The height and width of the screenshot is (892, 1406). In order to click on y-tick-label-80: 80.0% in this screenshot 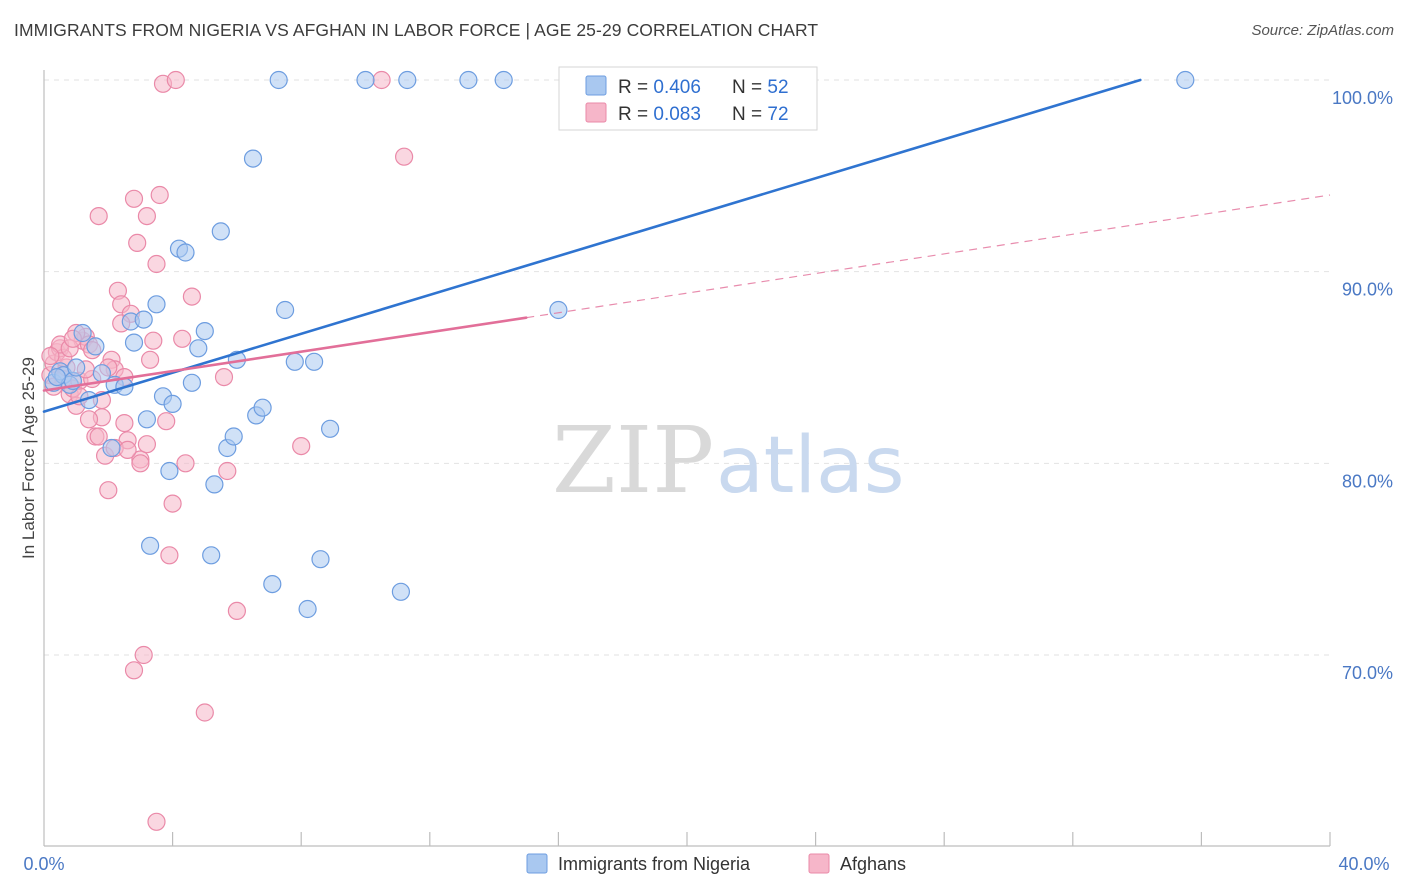, I will do `click(1367, 481)`.